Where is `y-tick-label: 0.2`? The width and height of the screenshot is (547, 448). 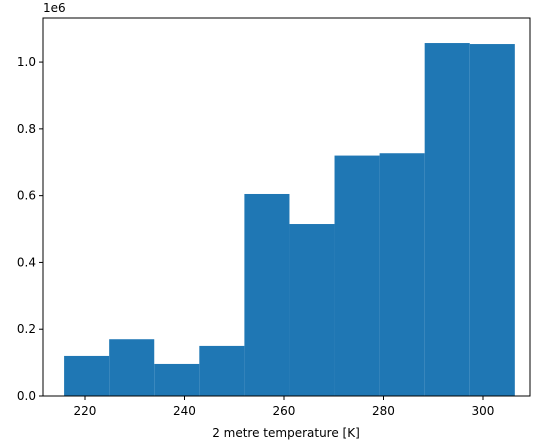
y-tick-label: 0.2 is located at coordinates (26, 329).